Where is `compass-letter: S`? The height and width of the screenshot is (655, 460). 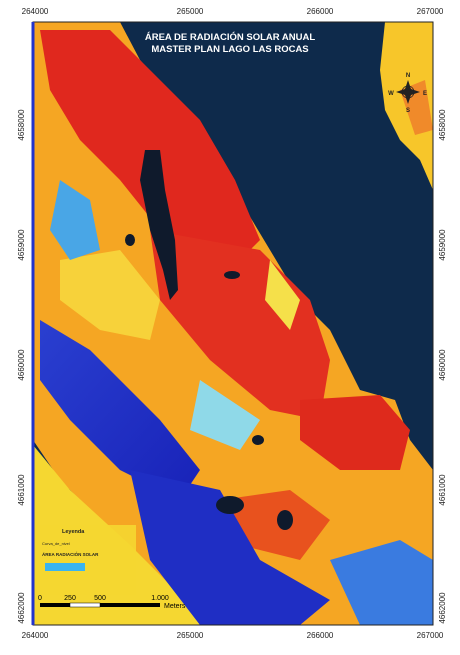
compass-letter: S is located at coordinates (408, 111).